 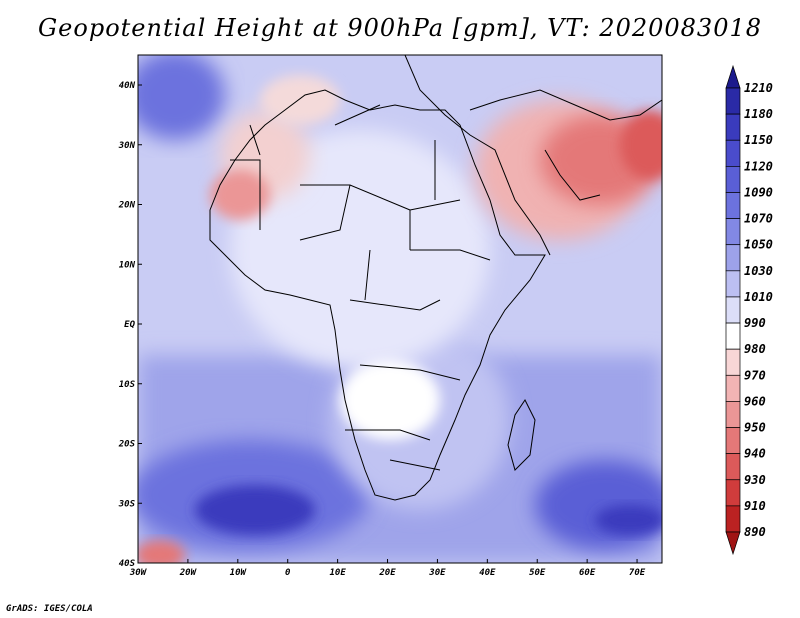 What do you see at coordinates (127, 146) in the screenshot?
I see `lat-tick-label: 30N` at bounding box center [127, 146].